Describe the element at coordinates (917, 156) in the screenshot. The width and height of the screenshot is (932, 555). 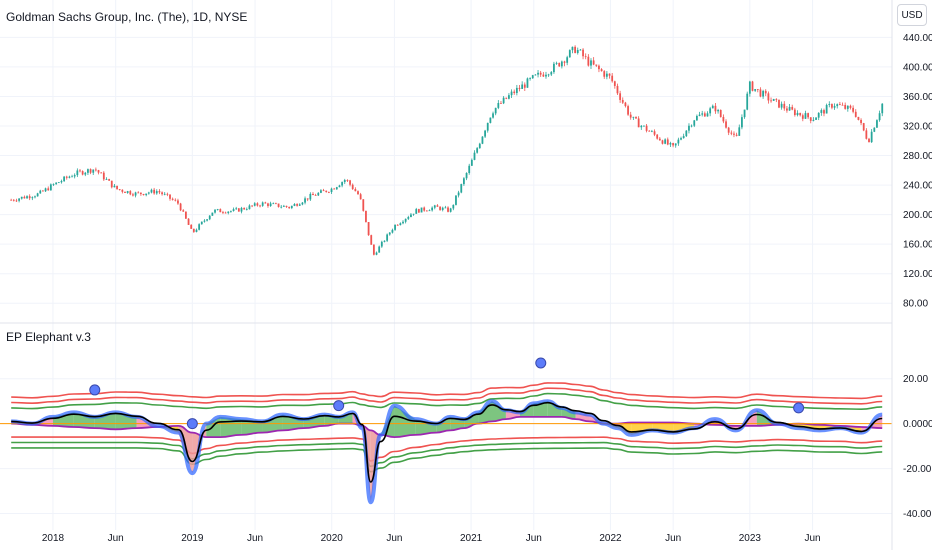
I see `price-axis-tick-label: 280.00` at that location.